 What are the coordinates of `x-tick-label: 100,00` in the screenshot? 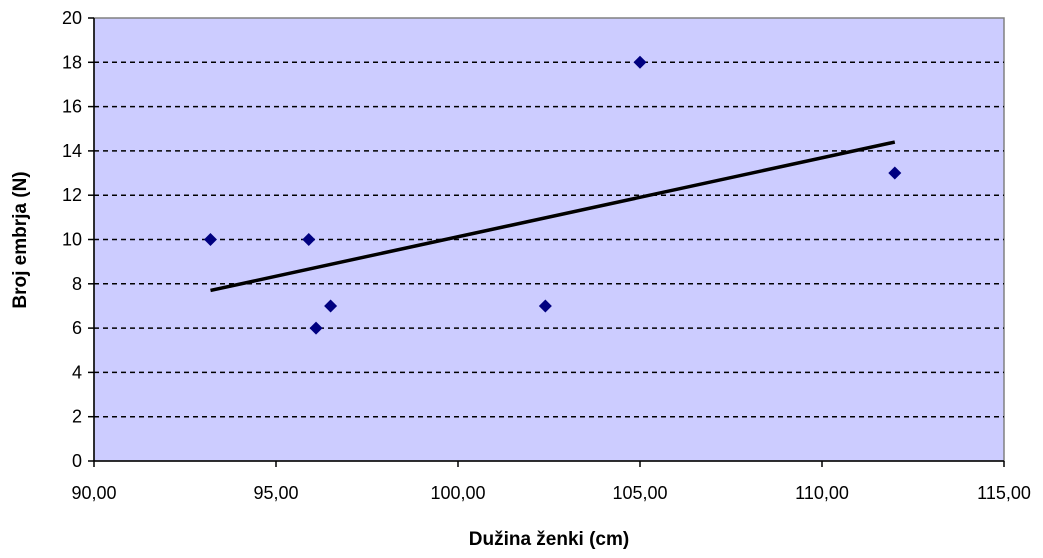 It's located at (457, 493).